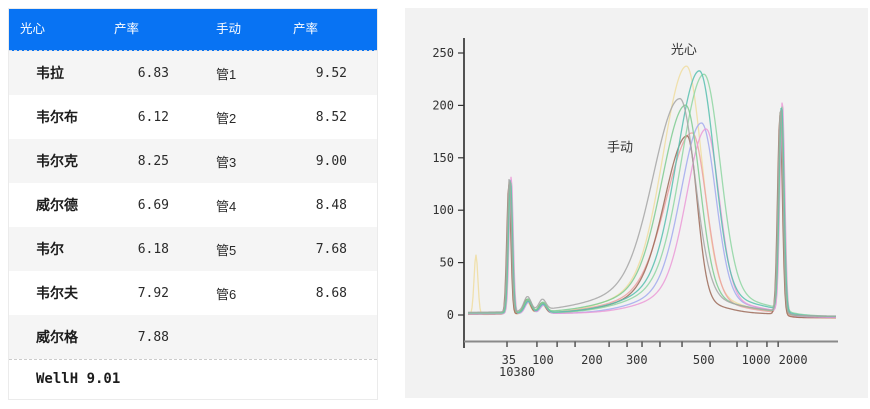 The width and height of the screenshot is (870, 409). Describe the element at coordinates (331, 249) in the screenshot. I see `yield-value: 7.68` at that location.